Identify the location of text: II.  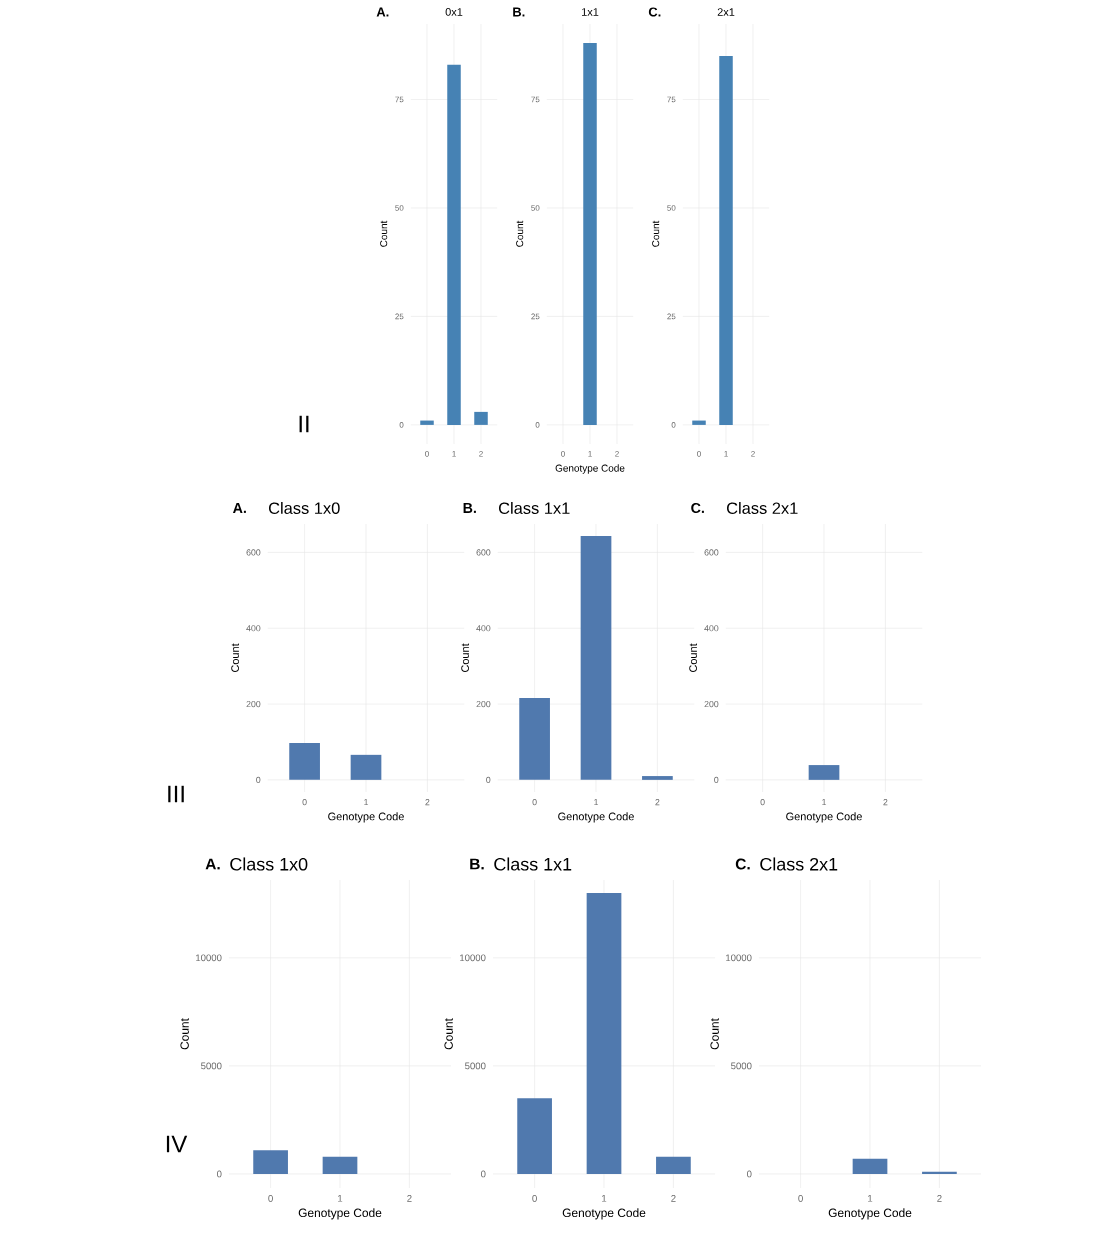
(304, 424).